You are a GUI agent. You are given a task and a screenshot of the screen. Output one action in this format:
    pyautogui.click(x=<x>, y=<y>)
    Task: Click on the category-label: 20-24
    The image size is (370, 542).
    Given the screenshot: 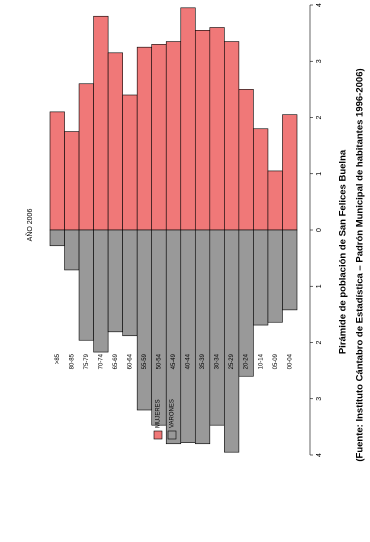 What is the action you would take?
    pyautogui.click(x=247, y=361)
    